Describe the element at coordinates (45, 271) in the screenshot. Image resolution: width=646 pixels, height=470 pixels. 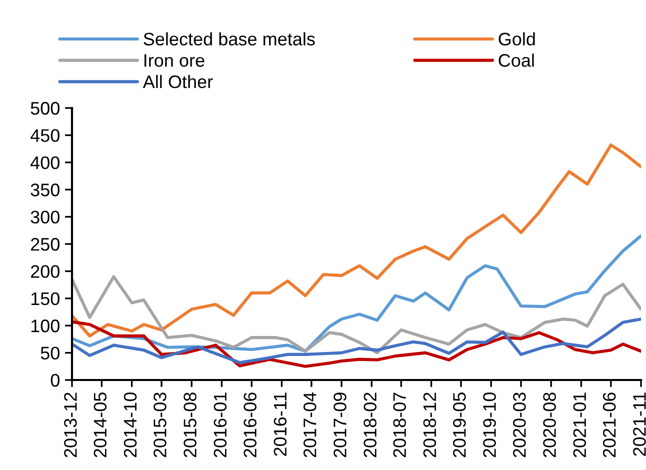
I see `y-tick-label: 200` at that location.